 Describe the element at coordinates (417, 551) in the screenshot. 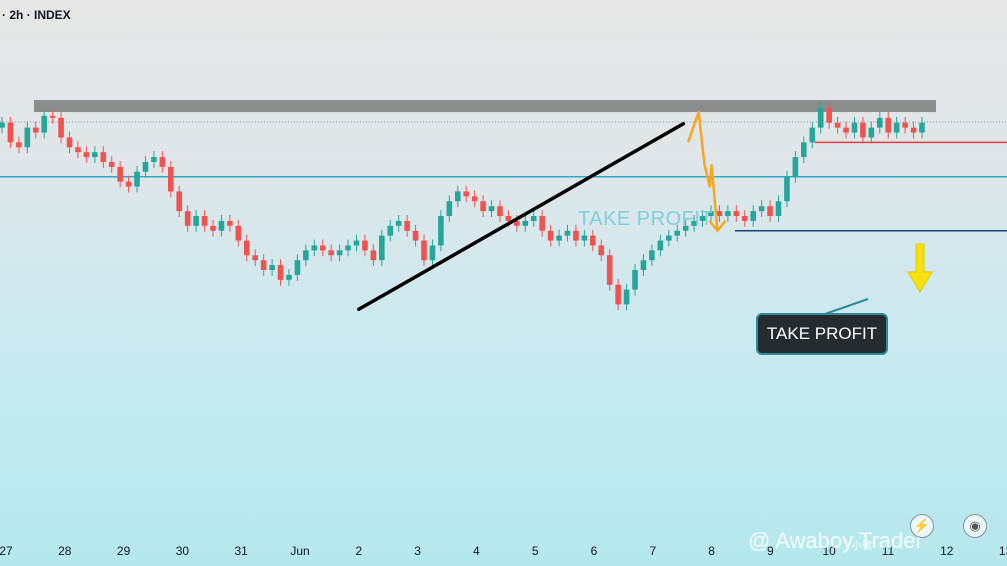

I see `x-tick-label: 3` at that location.